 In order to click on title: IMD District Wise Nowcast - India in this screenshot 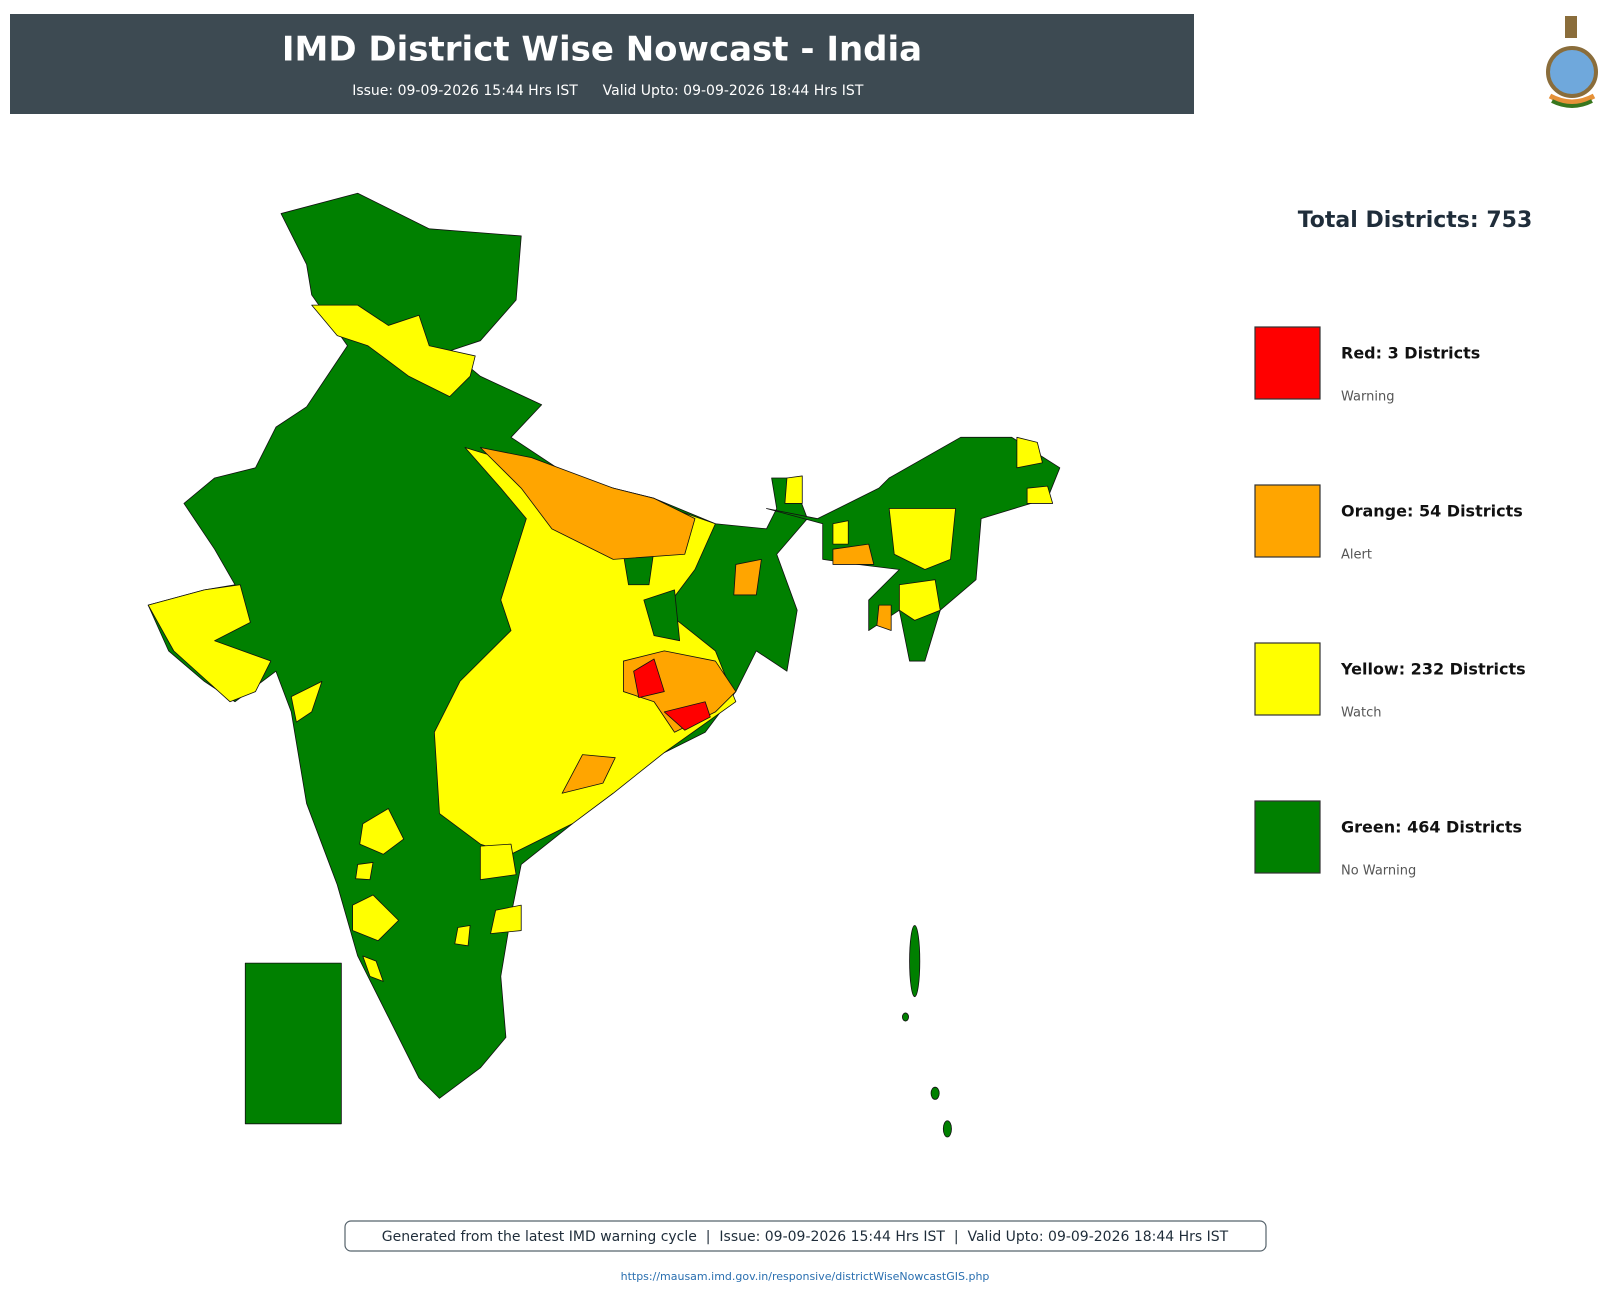, I will do `click(602, 50)`.